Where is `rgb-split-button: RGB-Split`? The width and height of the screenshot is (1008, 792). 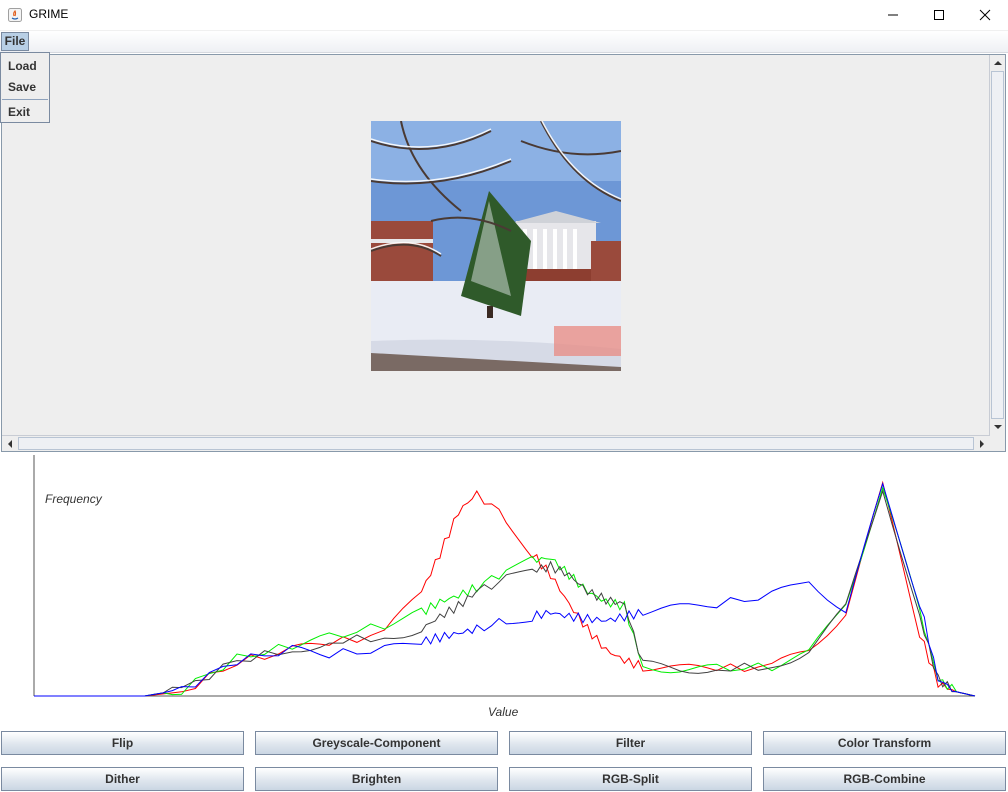 rgb-split-button: RGB-Split is located at coordinates (630, 779).